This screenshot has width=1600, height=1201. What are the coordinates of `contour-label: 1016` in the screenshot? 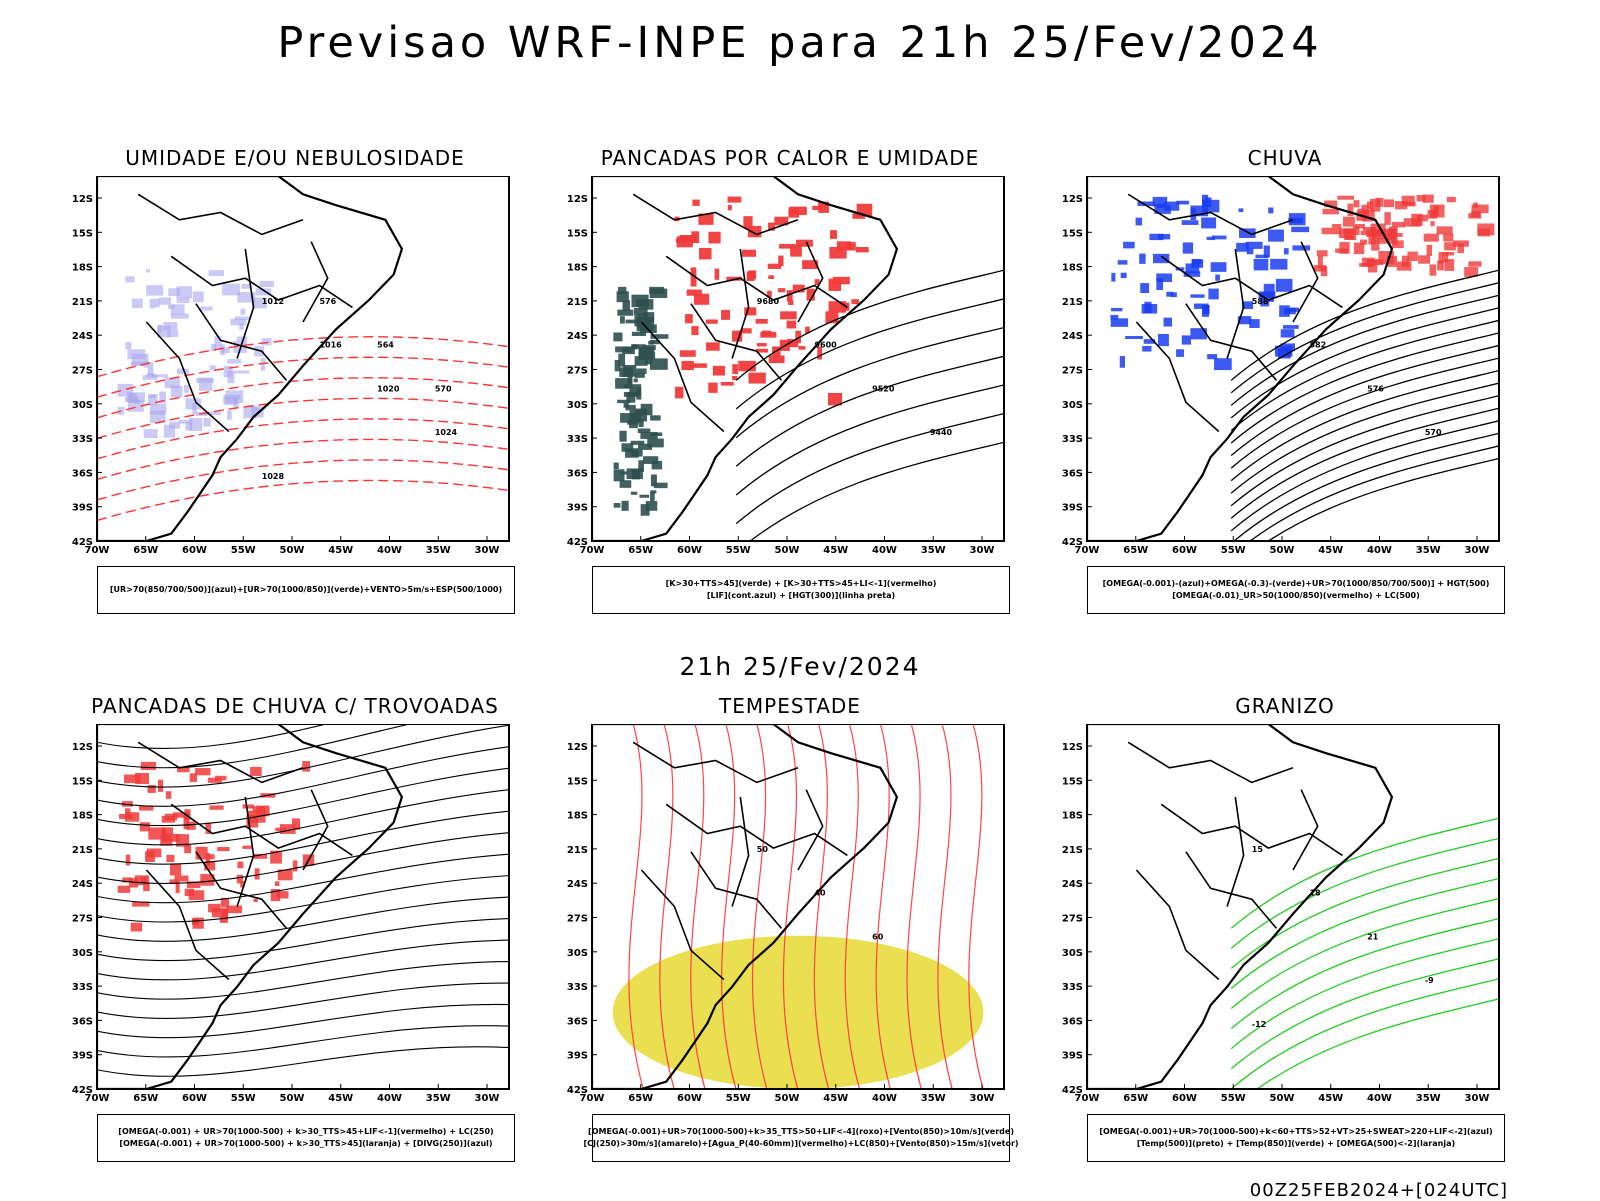 It's located at (330, 345).